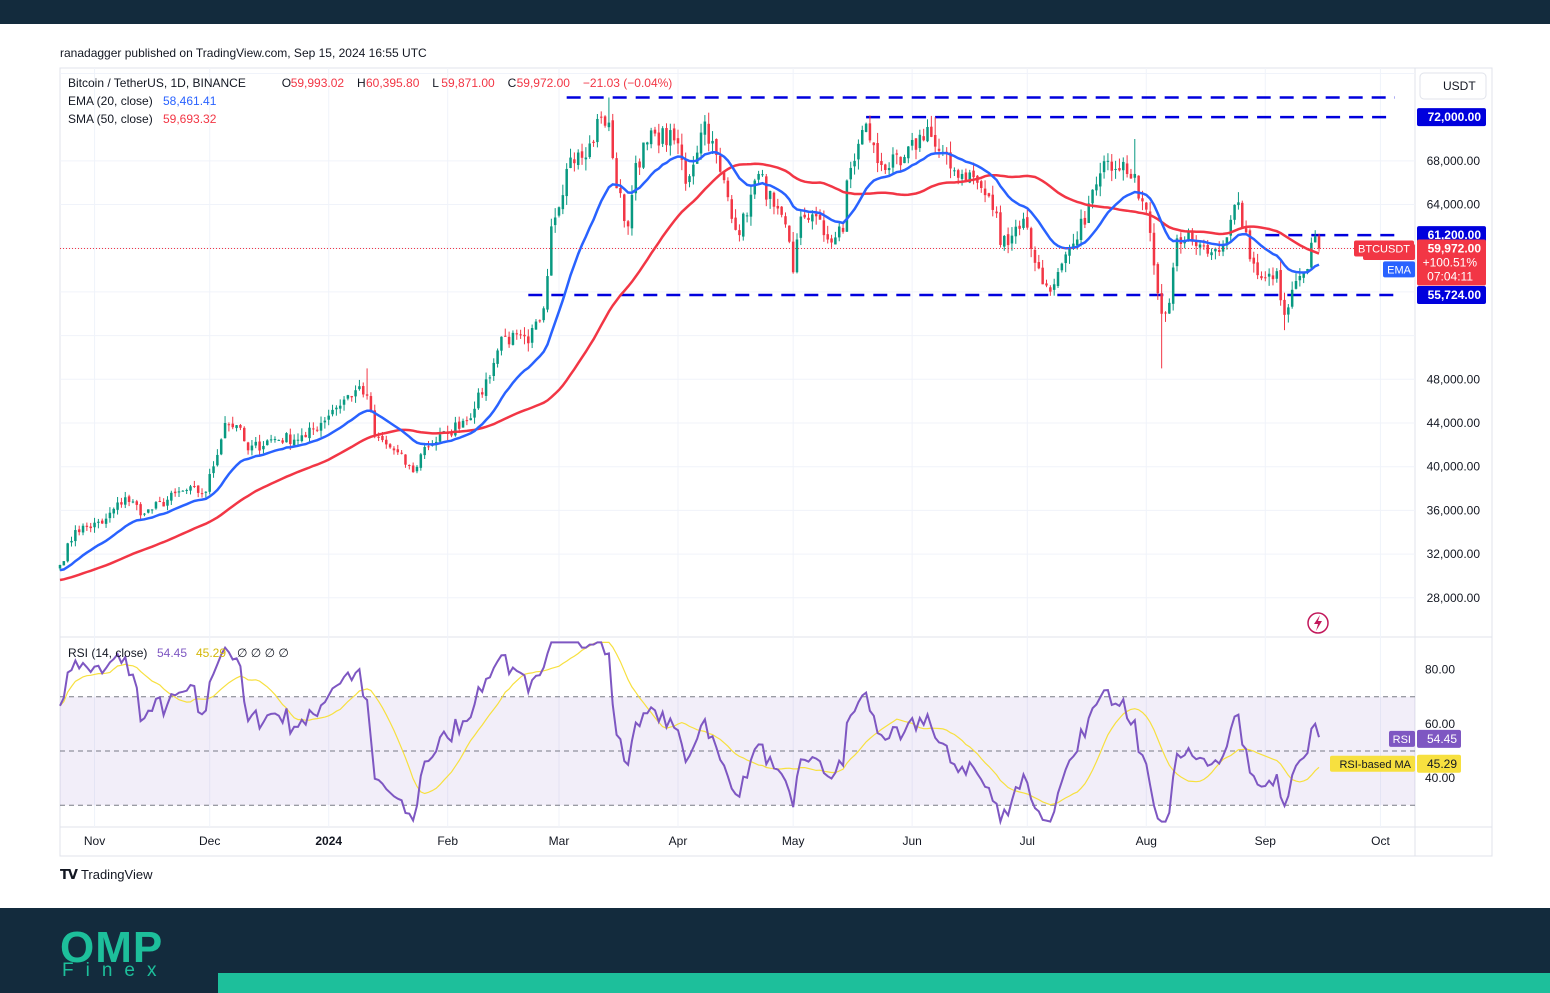 Image resolution: width=1550 pixels, height=993 pixels. Describe the element at coordinates (1450, 263) in the screenshot. I see `last-price-change: +100.51%` at that location.